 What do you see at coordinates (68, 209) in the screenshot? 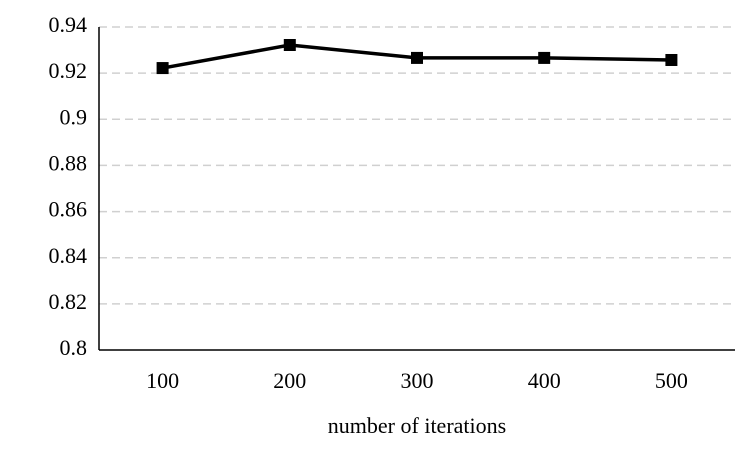
I see `y-tick-label: 0.86` at bounding box center [68, 209].